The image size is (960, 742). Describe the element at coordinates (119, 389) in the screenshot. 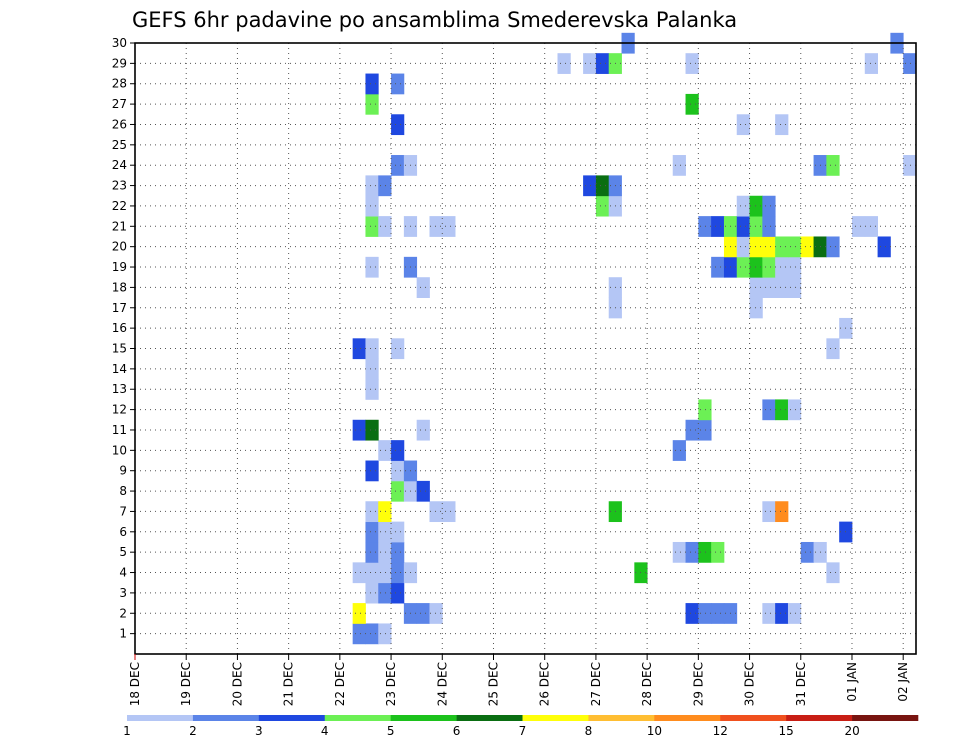

I see `y-tick-label: 13` at that location.